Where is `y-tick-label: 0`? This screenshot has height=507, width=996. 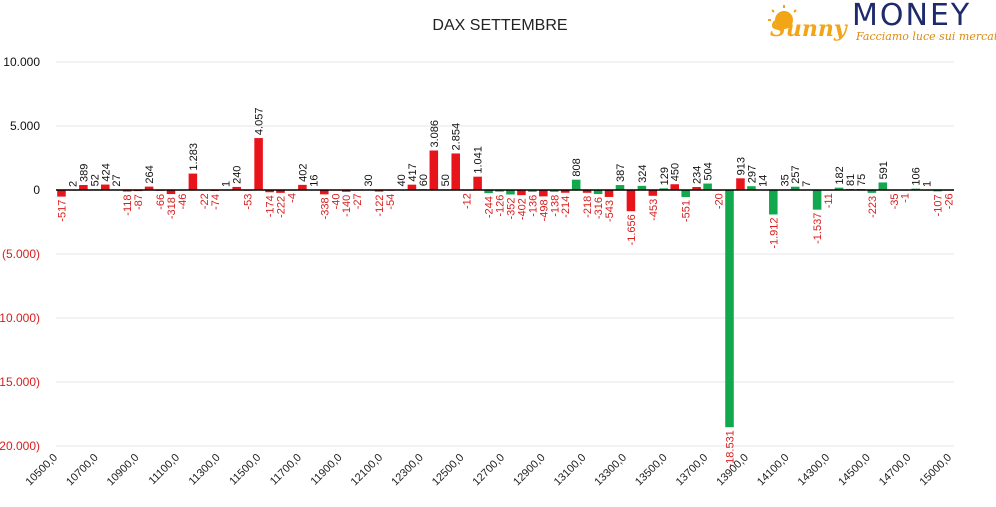
y-tick-label: 0 is located at coordinates (36, 190).